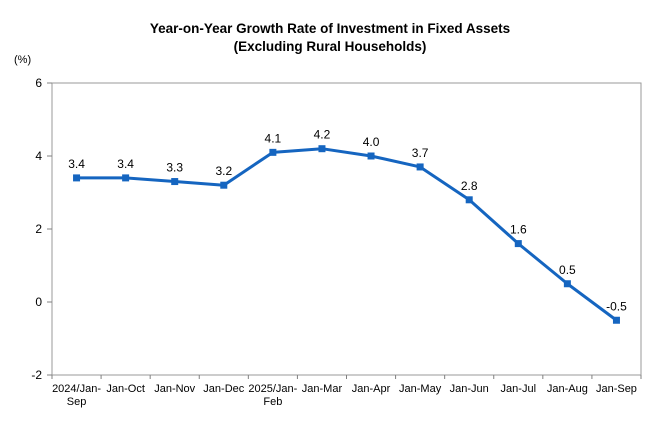  What do you see at coordinates (469, 389) in the screenshot?
I see `x-tick-label: Jan-Jun` at bounding box center [469, 389].